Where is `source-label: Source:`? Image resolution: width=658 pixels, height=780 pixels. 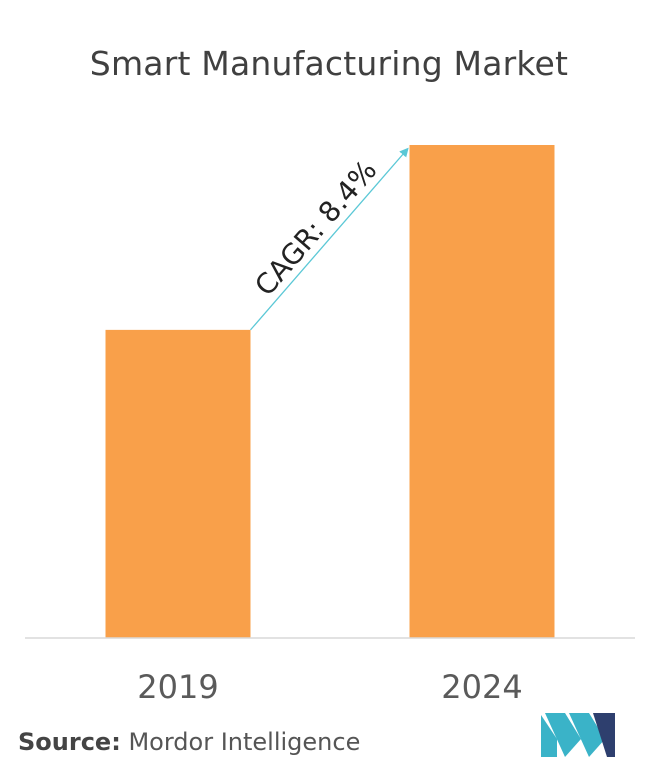 source-label: Source: is located at coordinates (69, 742).